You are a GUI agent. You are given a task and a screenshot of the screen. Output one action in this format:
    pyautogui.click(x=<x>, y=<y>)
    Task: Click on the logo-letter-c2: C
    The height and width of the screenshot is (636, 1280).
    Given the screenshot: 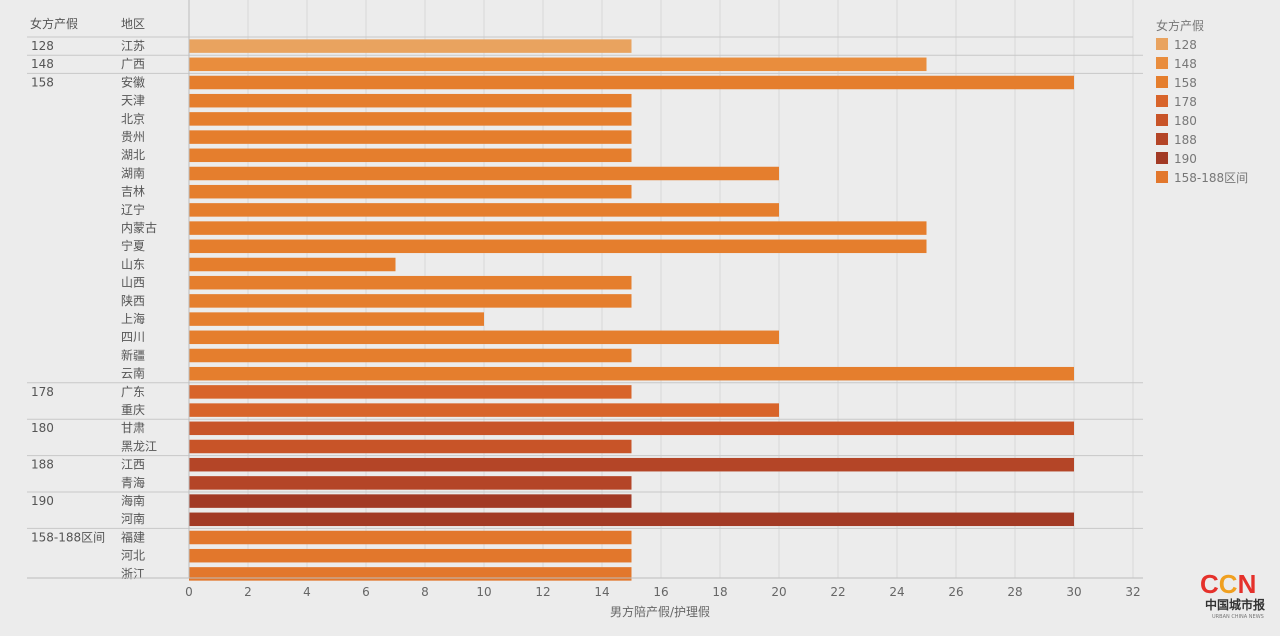 What is the action you would take?
    pyautogui.click(x=1228, y=584)
    